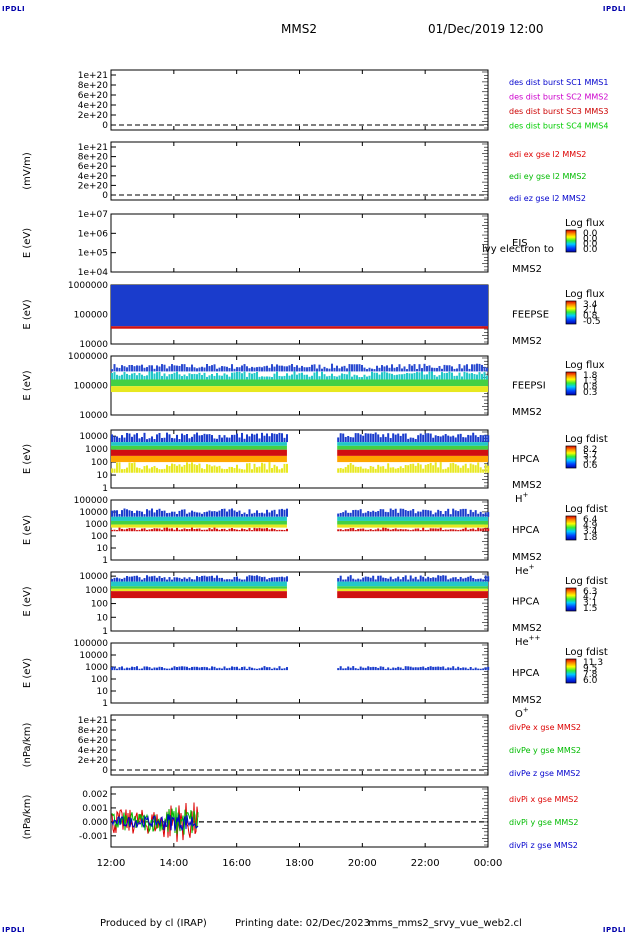  Describe the element at coordinates (526, 602) in the screenshot. I see `instrument-label: HPCA` at that location.